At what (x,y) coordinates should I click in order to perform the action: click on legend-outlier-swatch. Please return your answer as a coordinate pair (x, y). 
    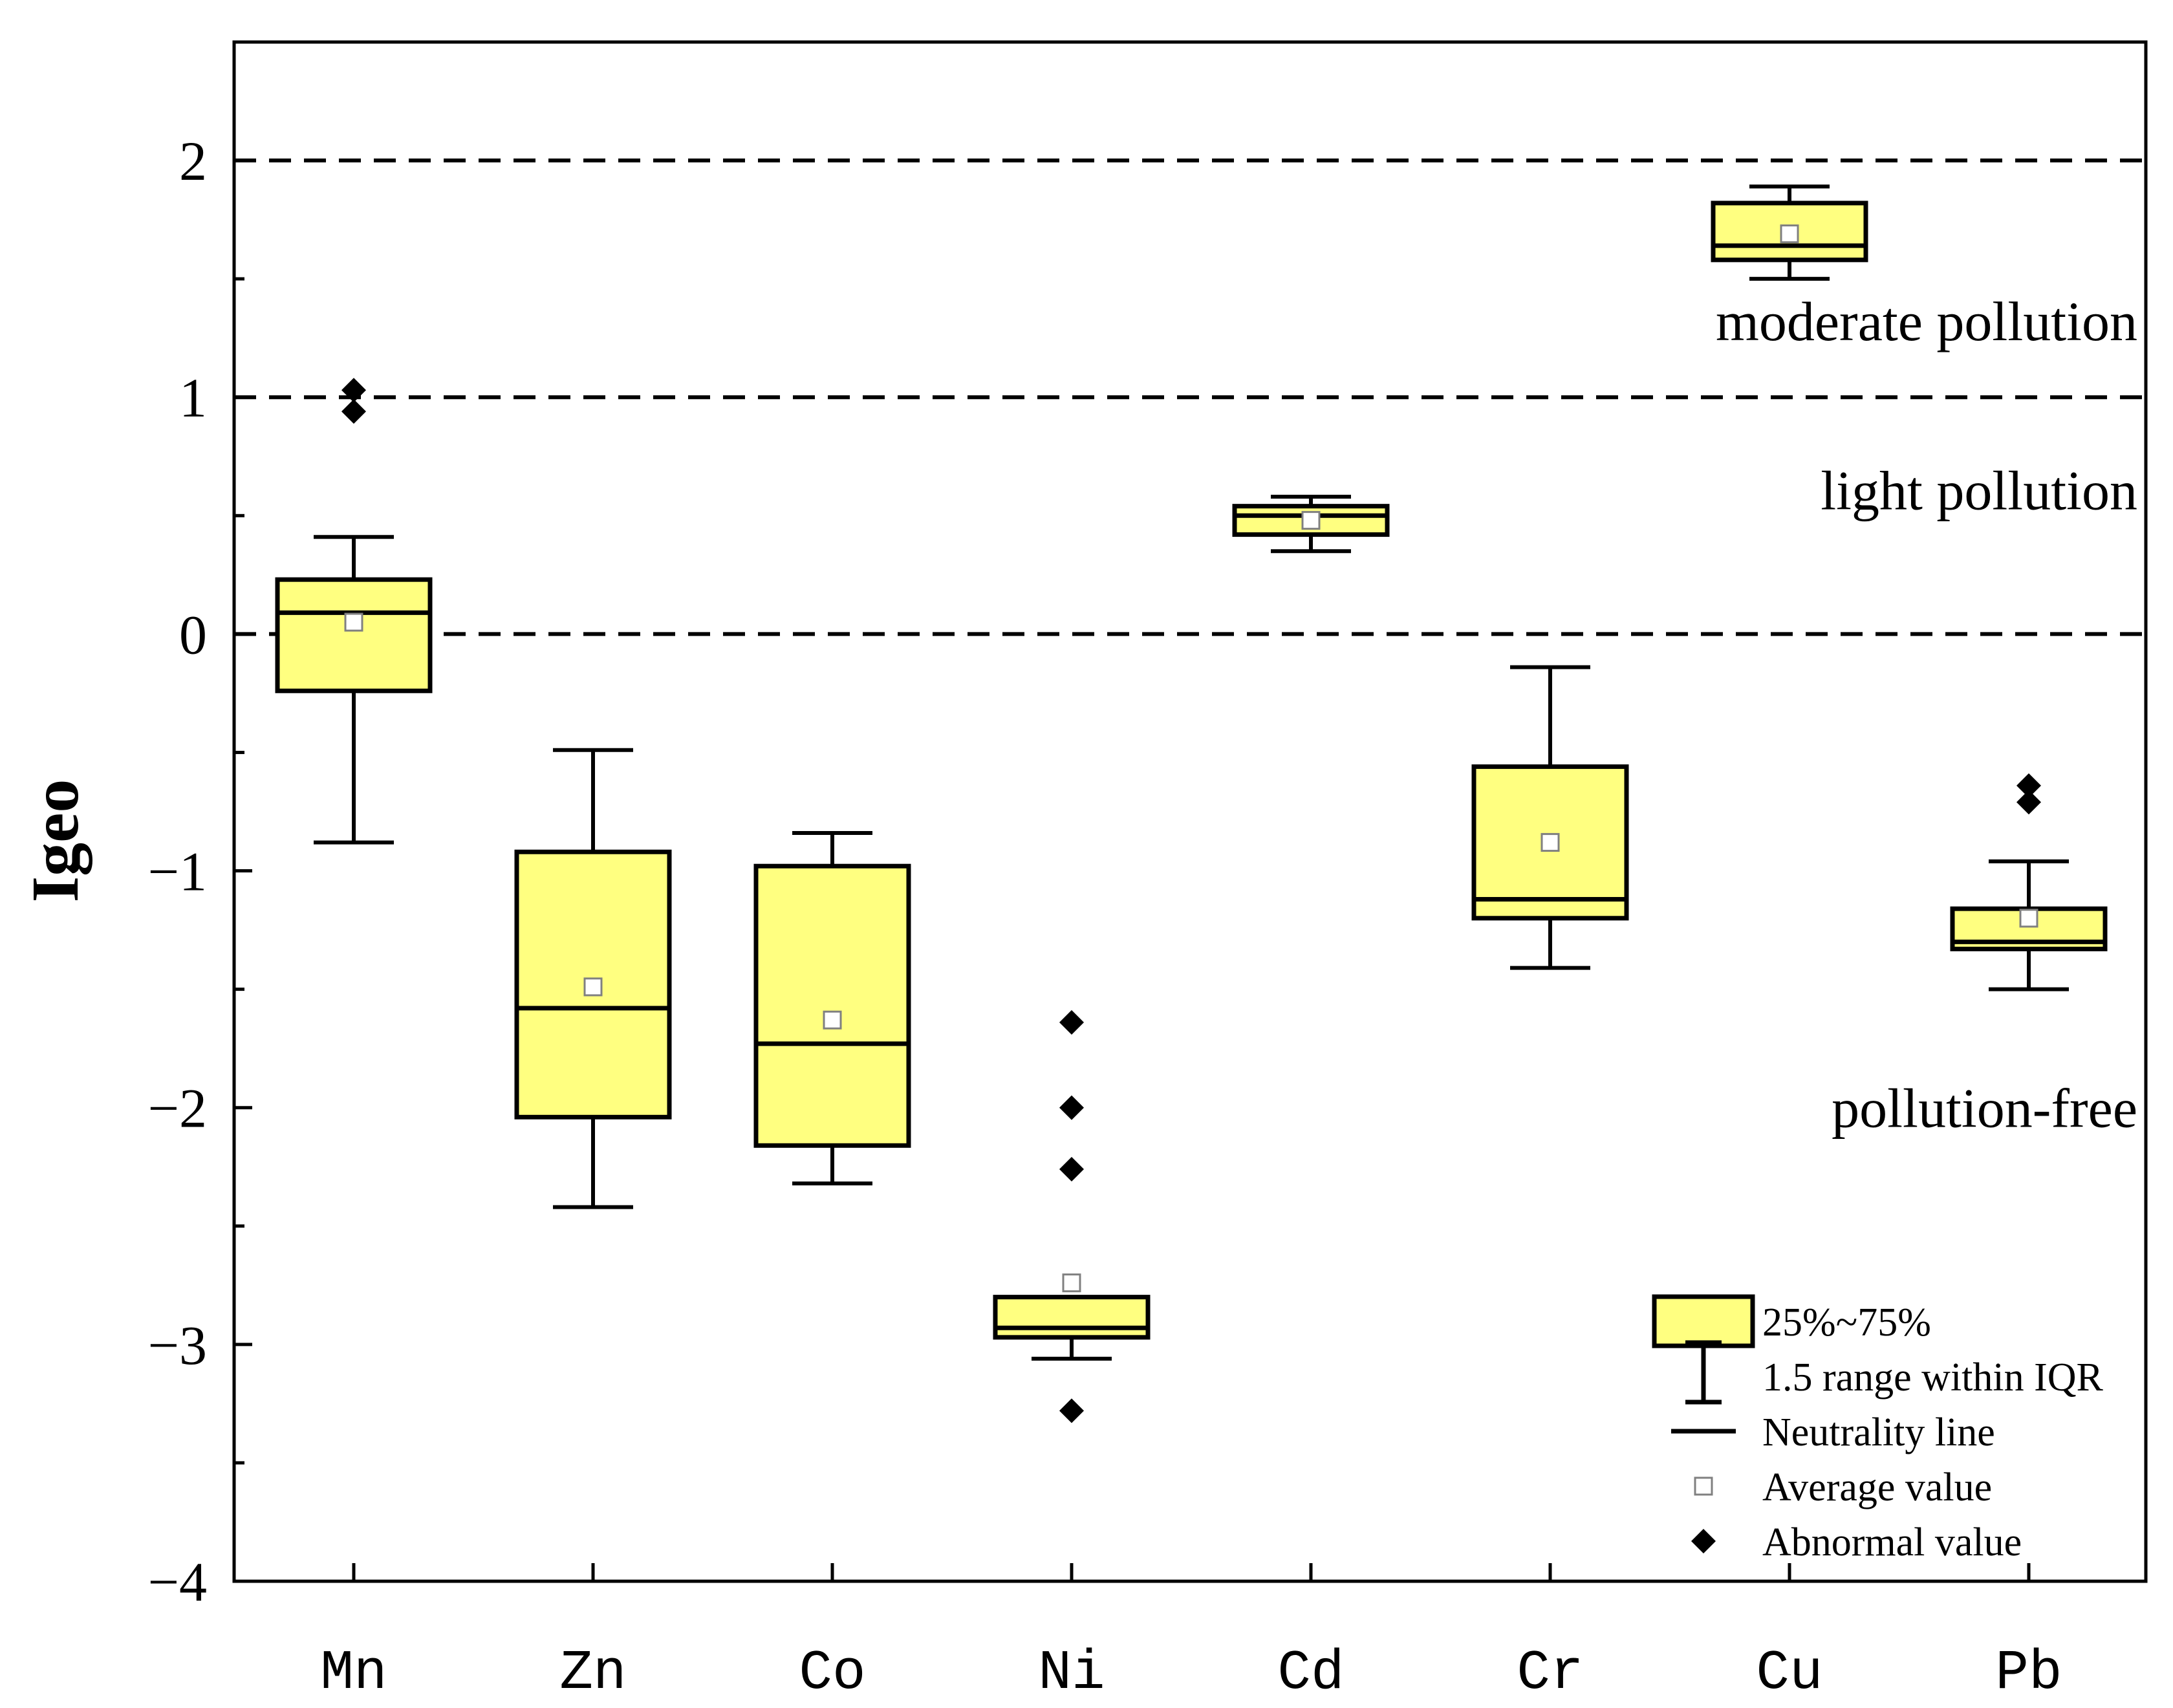
    Looking at the image, I should click on (1703, 1541).